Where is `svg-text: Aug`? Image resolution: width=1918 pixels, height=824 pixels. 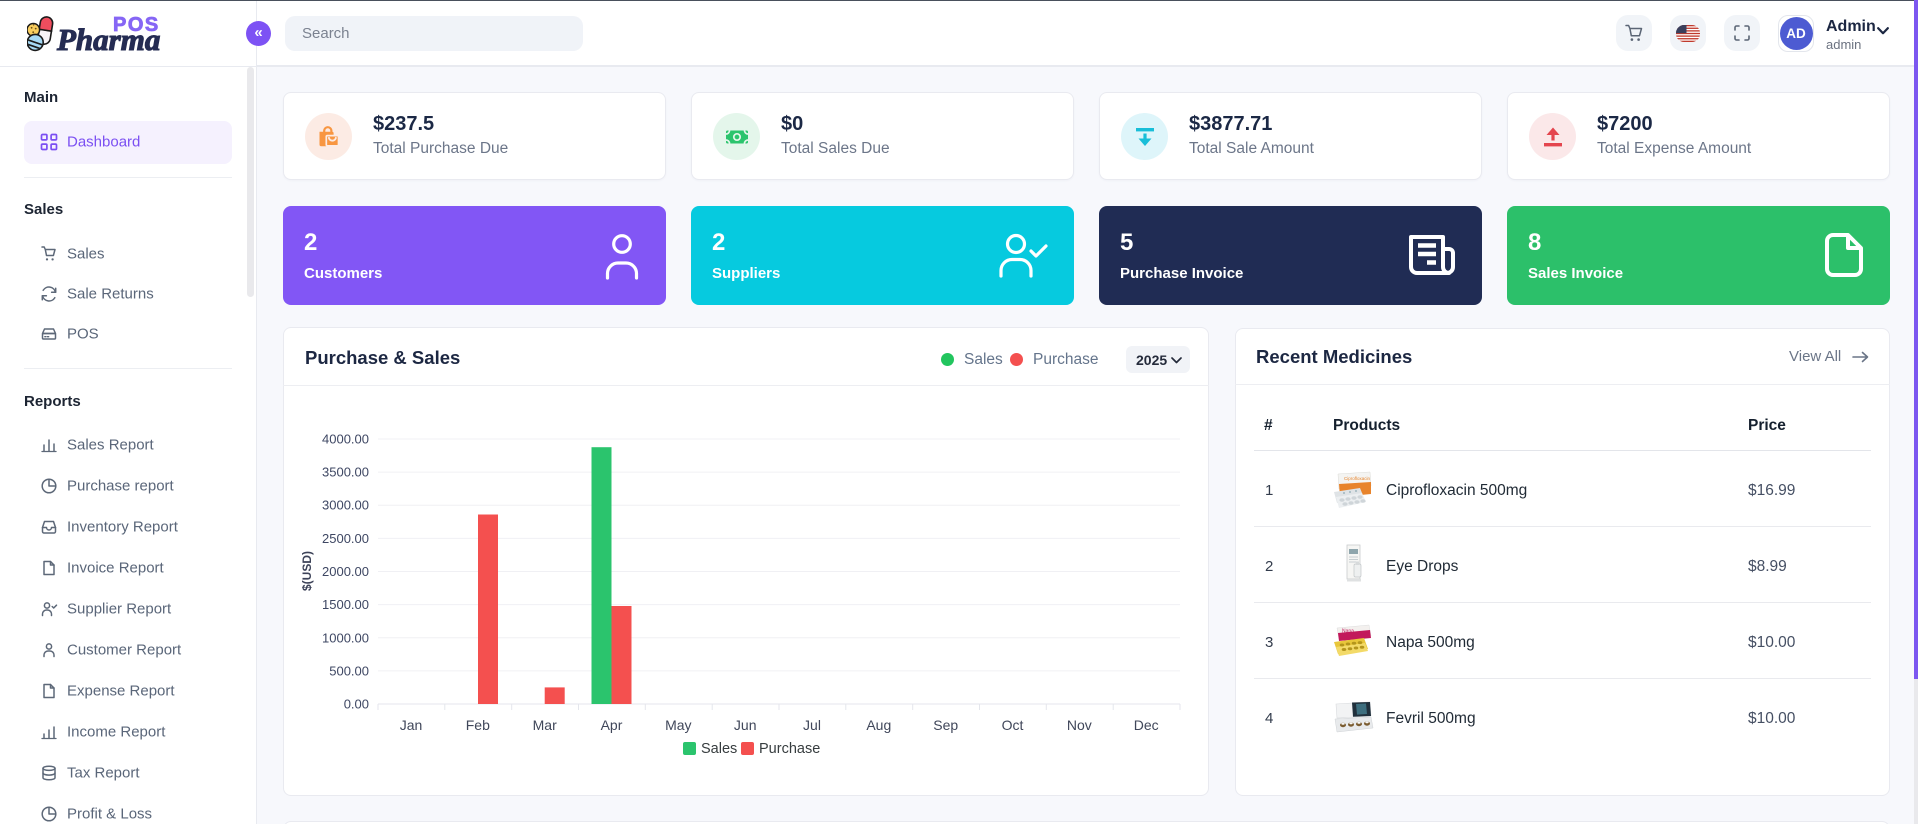 svg-text: Aug is located at coordinates (878, 725).